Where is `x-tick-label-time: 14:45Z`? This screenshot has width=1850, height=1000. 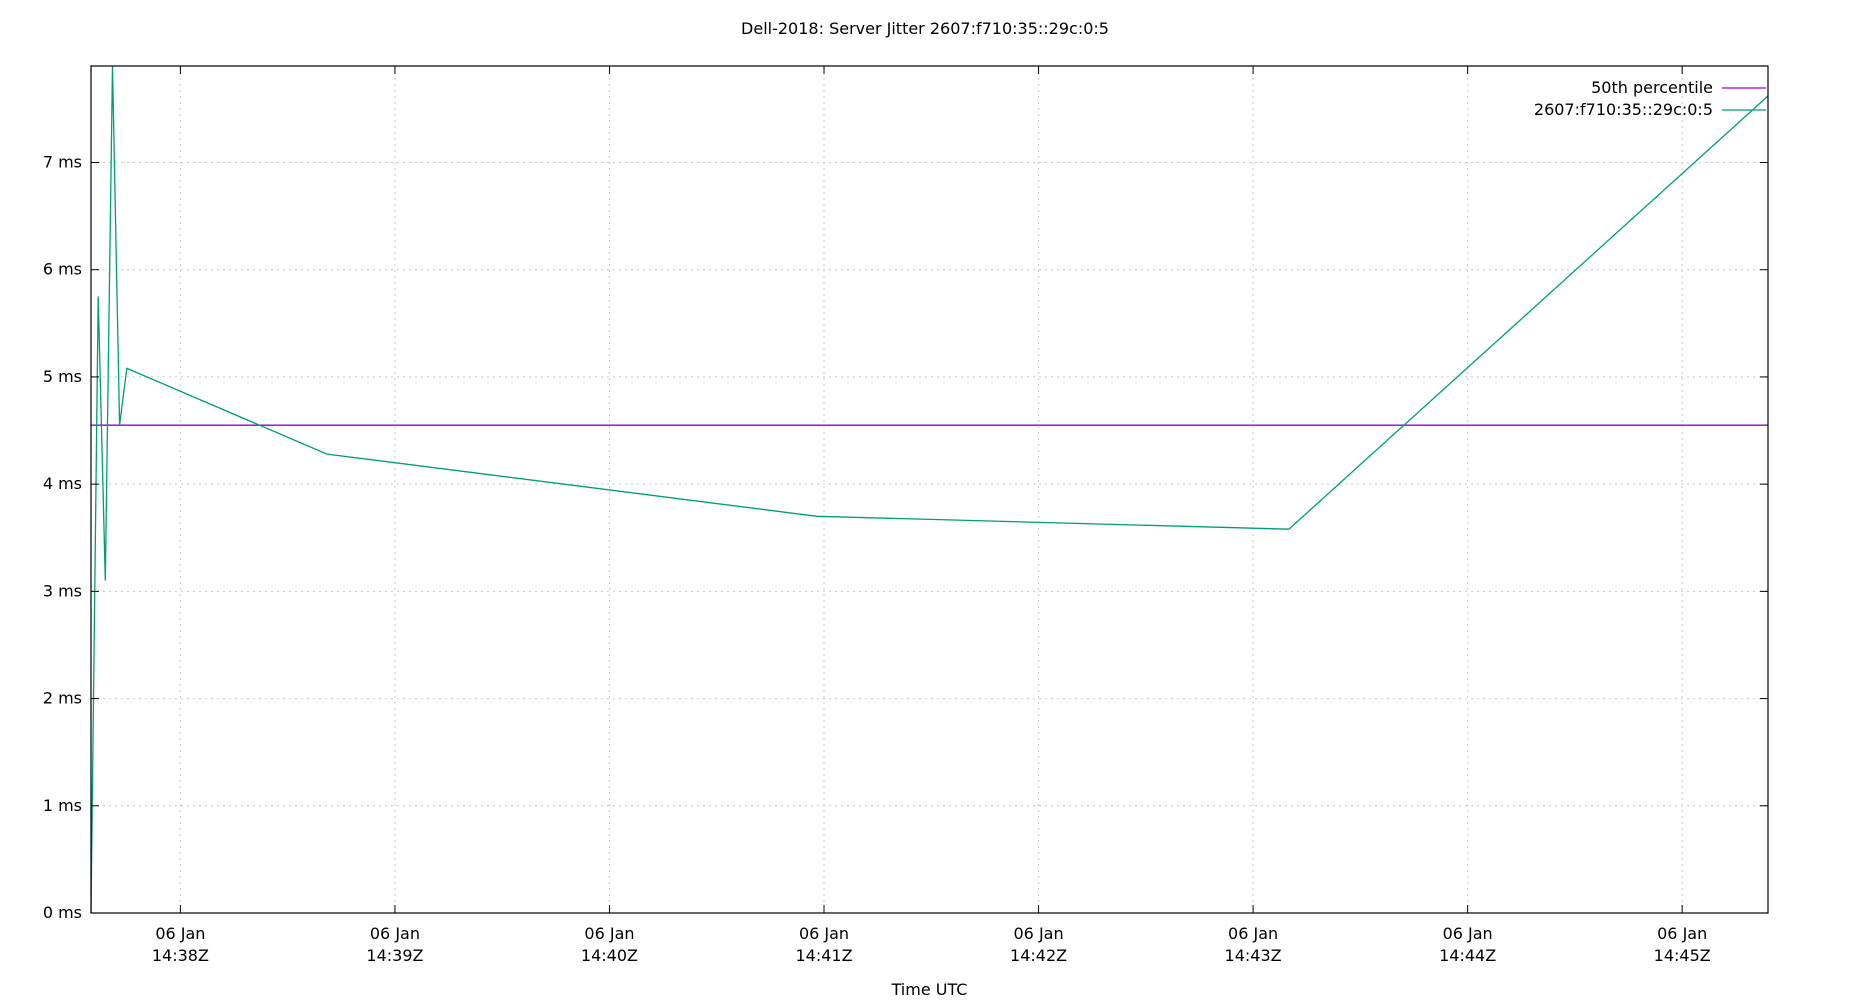 x-tick-label-time: 14:45Z is located at coordinates (1682, 955).